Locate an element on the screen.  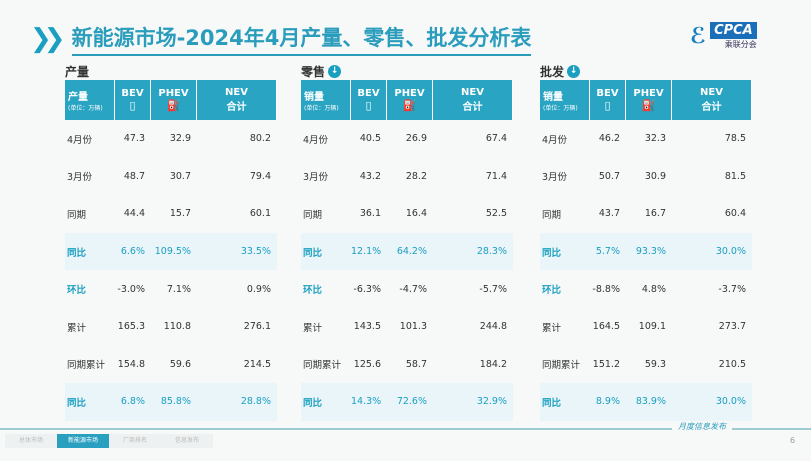
section-title-text: 批发 is located at coordinates (552, 71).